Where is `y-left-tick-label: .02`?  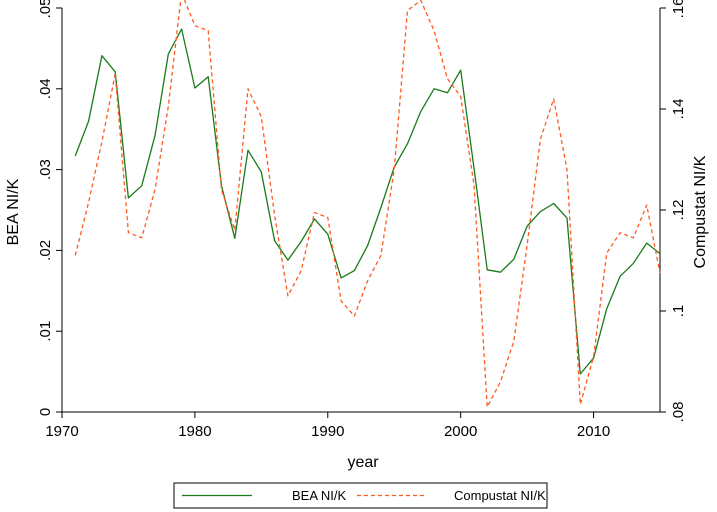
y-left-tick-label: .02 is located at coordinates (45, 250).